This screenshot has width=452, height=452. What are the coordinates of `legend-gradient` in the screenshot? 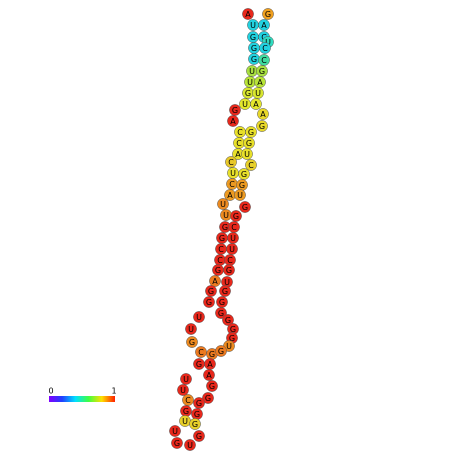 It's located at (82, 399).